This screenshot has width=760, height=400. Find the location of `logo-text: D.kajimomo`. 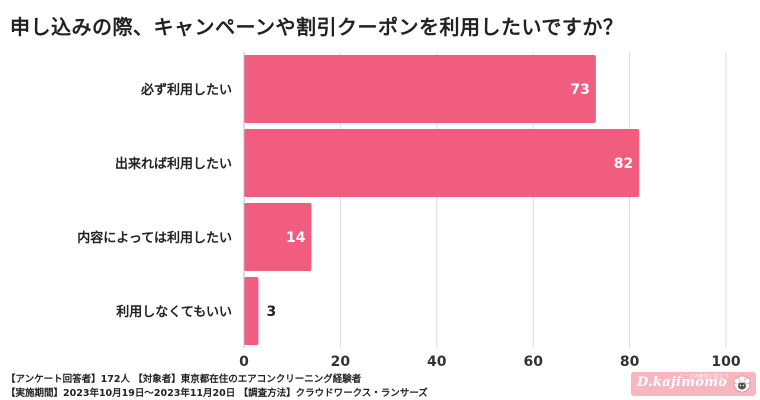

logo-text: D.kajimomo is located at coordinates (682, 382).